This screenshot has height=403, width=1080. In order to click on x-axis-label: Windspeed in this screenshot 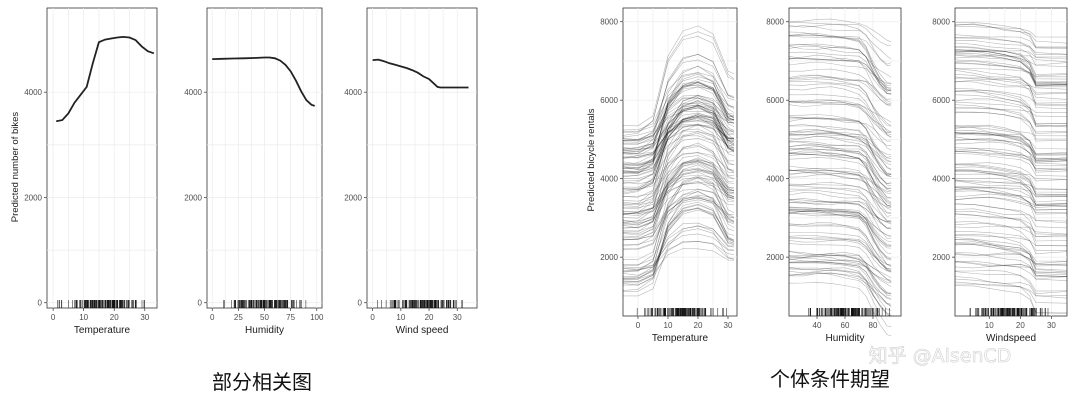, I will do `click(1011, 338)`.